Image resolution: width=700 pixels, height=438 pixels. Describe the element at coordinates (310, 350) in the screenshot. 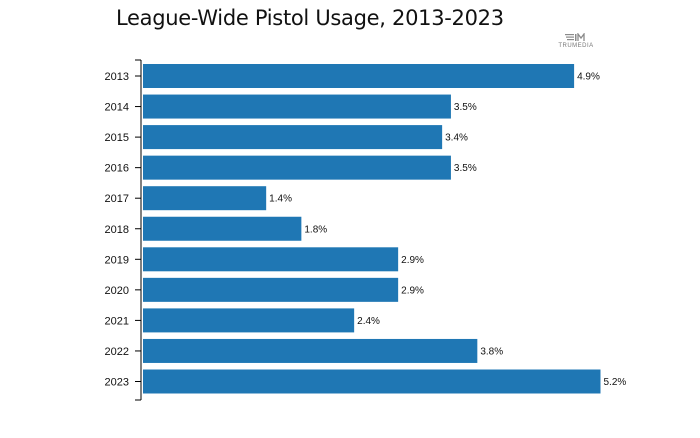

I see `bar-2022` at that location.